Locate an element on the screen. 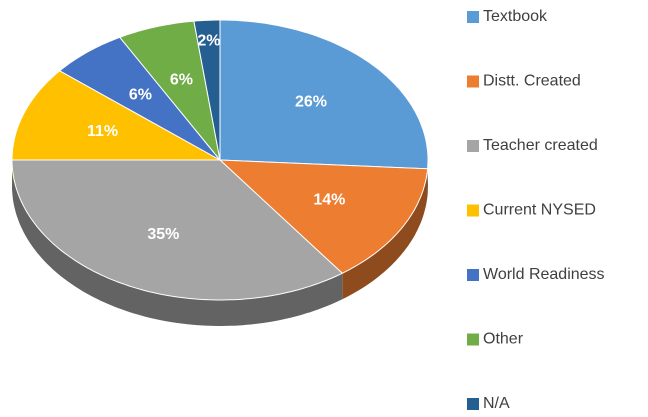 The height and width of the screenshot is (417, 648). legend-label: N/A is located at coordinates (496, 403).